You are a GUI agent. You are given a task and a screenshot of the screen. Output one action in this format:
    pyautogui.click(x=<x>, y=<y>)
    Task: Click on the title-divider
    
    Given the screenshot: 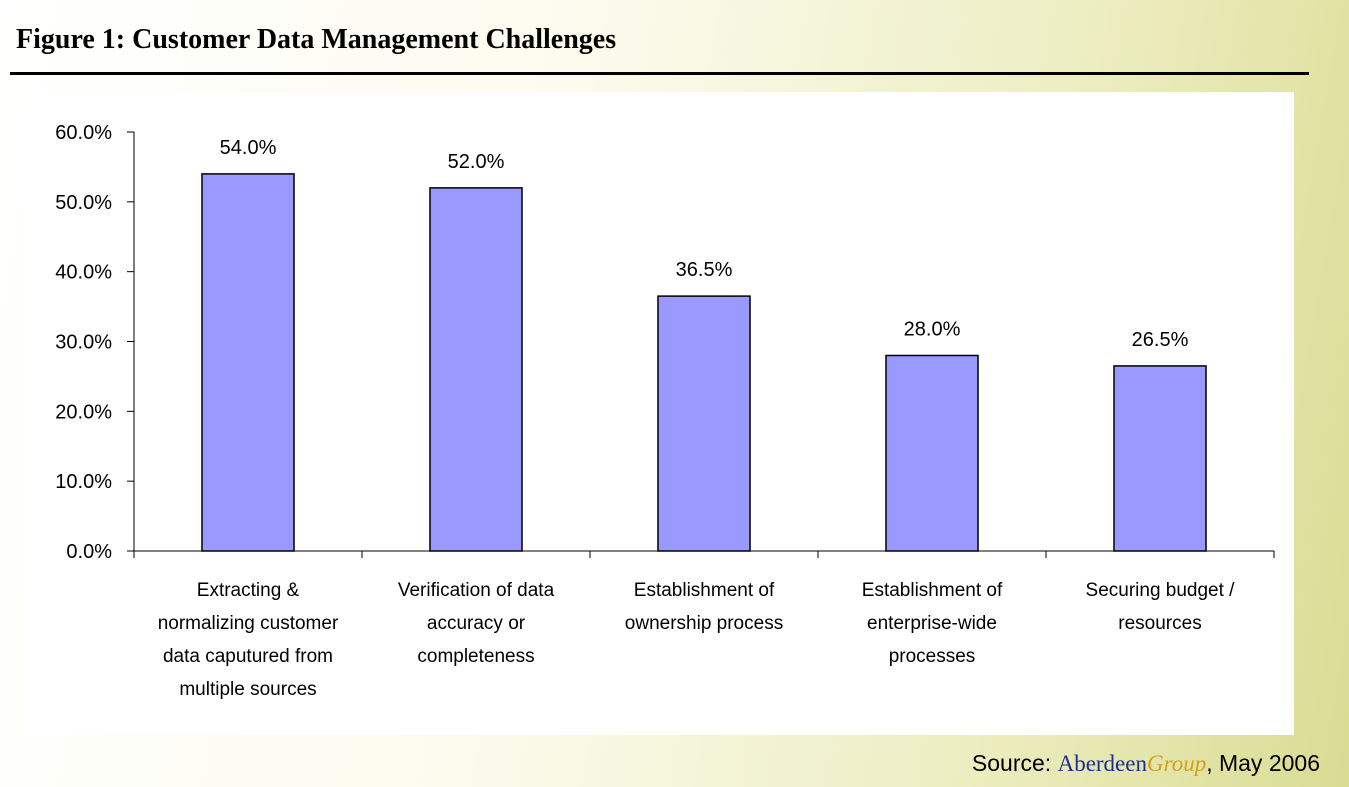 What is the action you would take?
    pyautogui.click(x=659, y=73)
    